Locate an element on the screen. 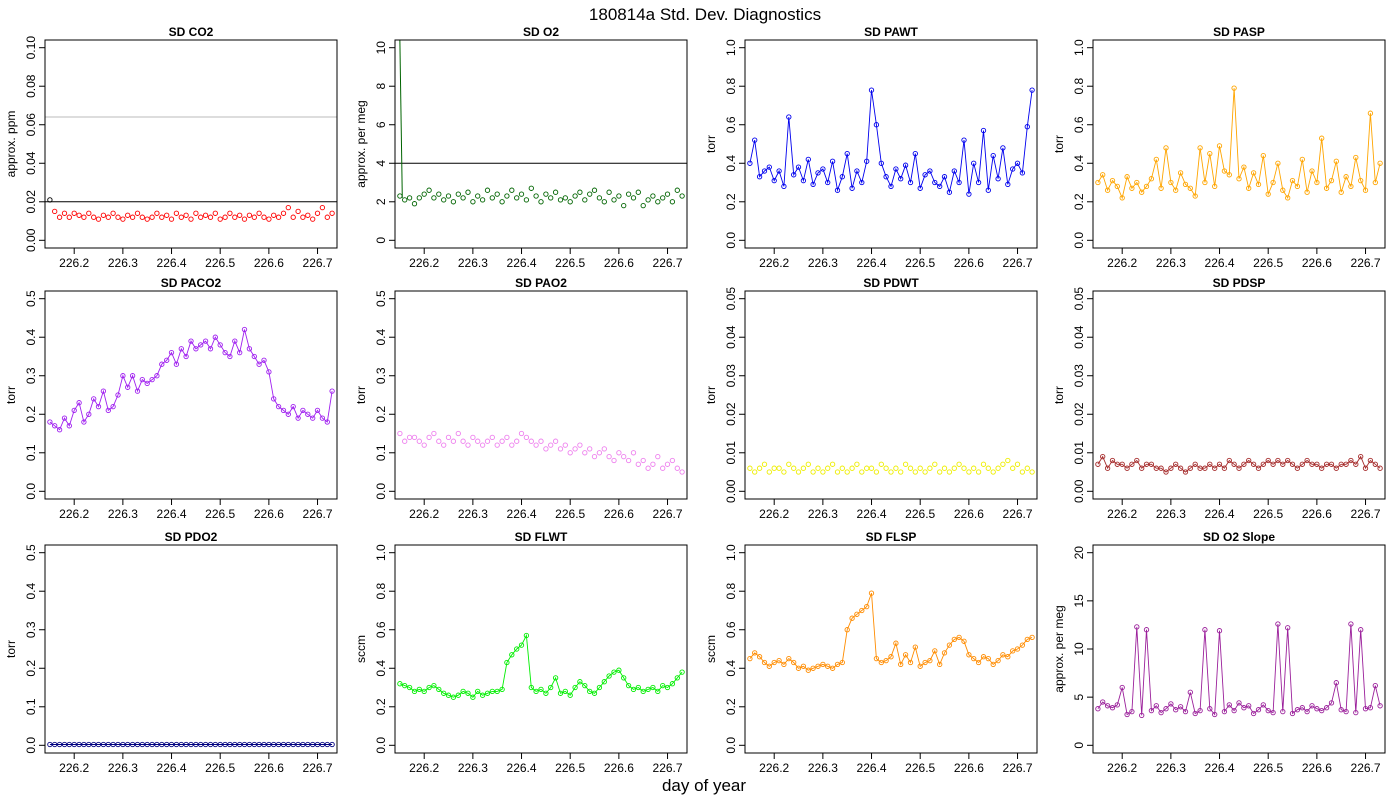  figure-x-axis-label: day of year is located at coordinates (704, 785).